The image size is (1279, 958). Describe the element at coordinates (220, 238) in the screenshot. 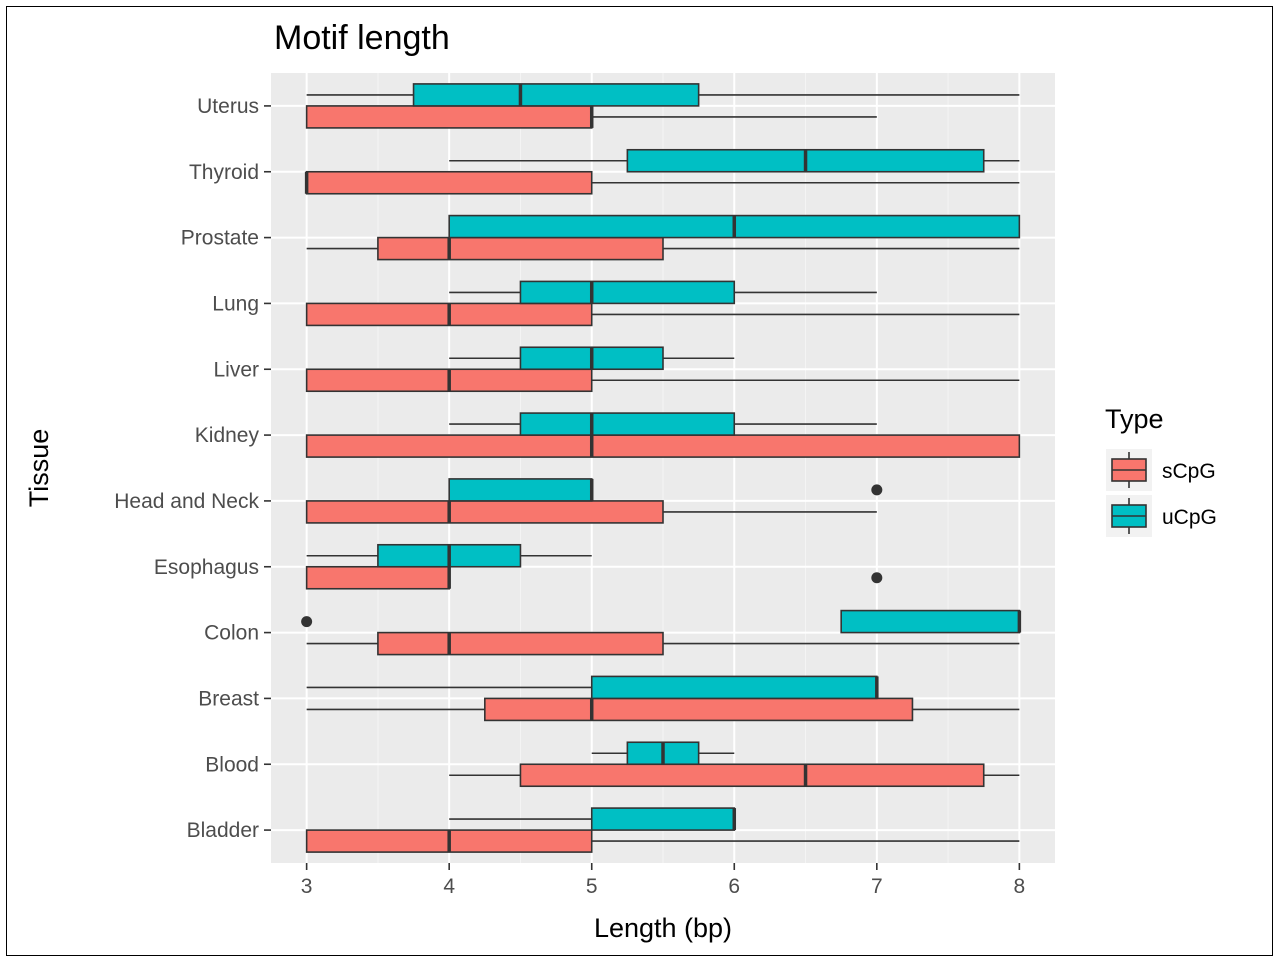

I see `y-tick-label: Prostate` at that location.